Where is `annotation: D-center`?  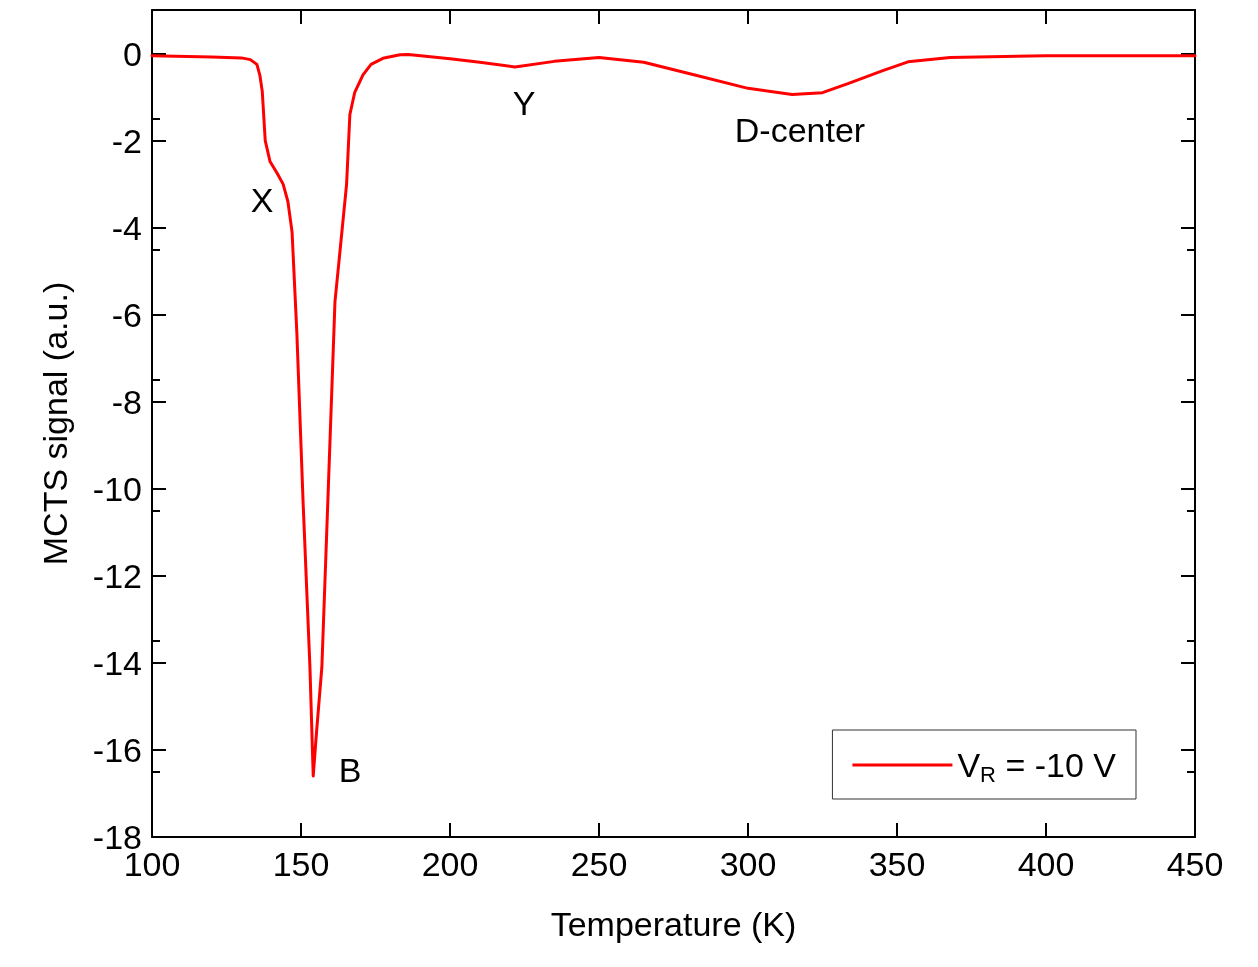
annotation: D-center is located at coordinates (800, 130).